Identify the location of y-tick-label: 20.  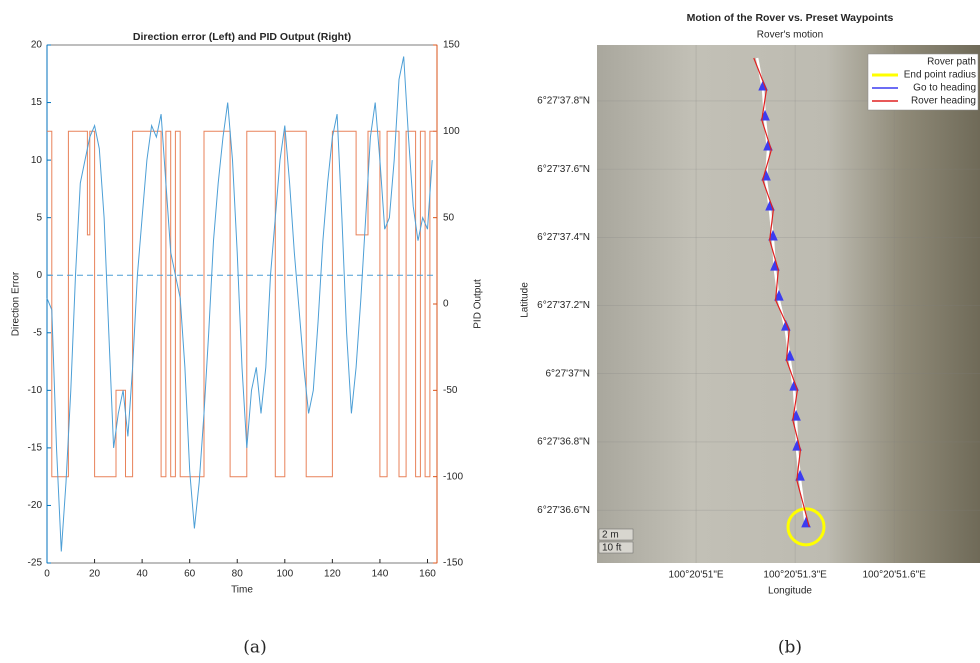
(37, 45).